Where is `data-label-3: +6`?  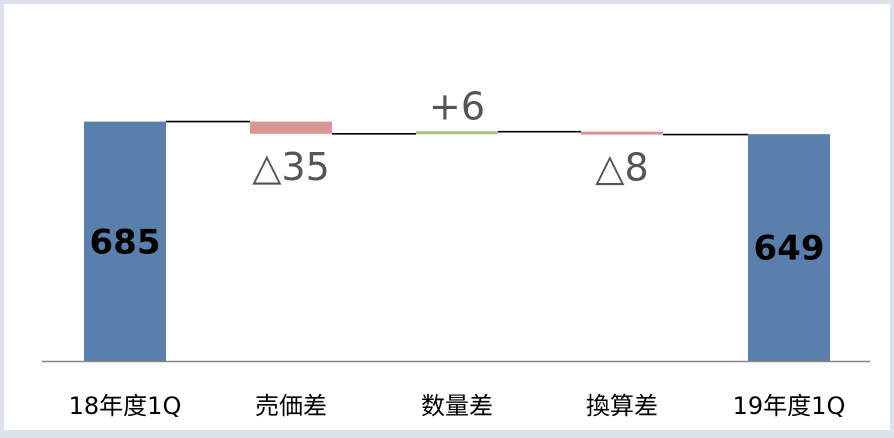
data-label-3: +6 is located at coordinates (457, 107).